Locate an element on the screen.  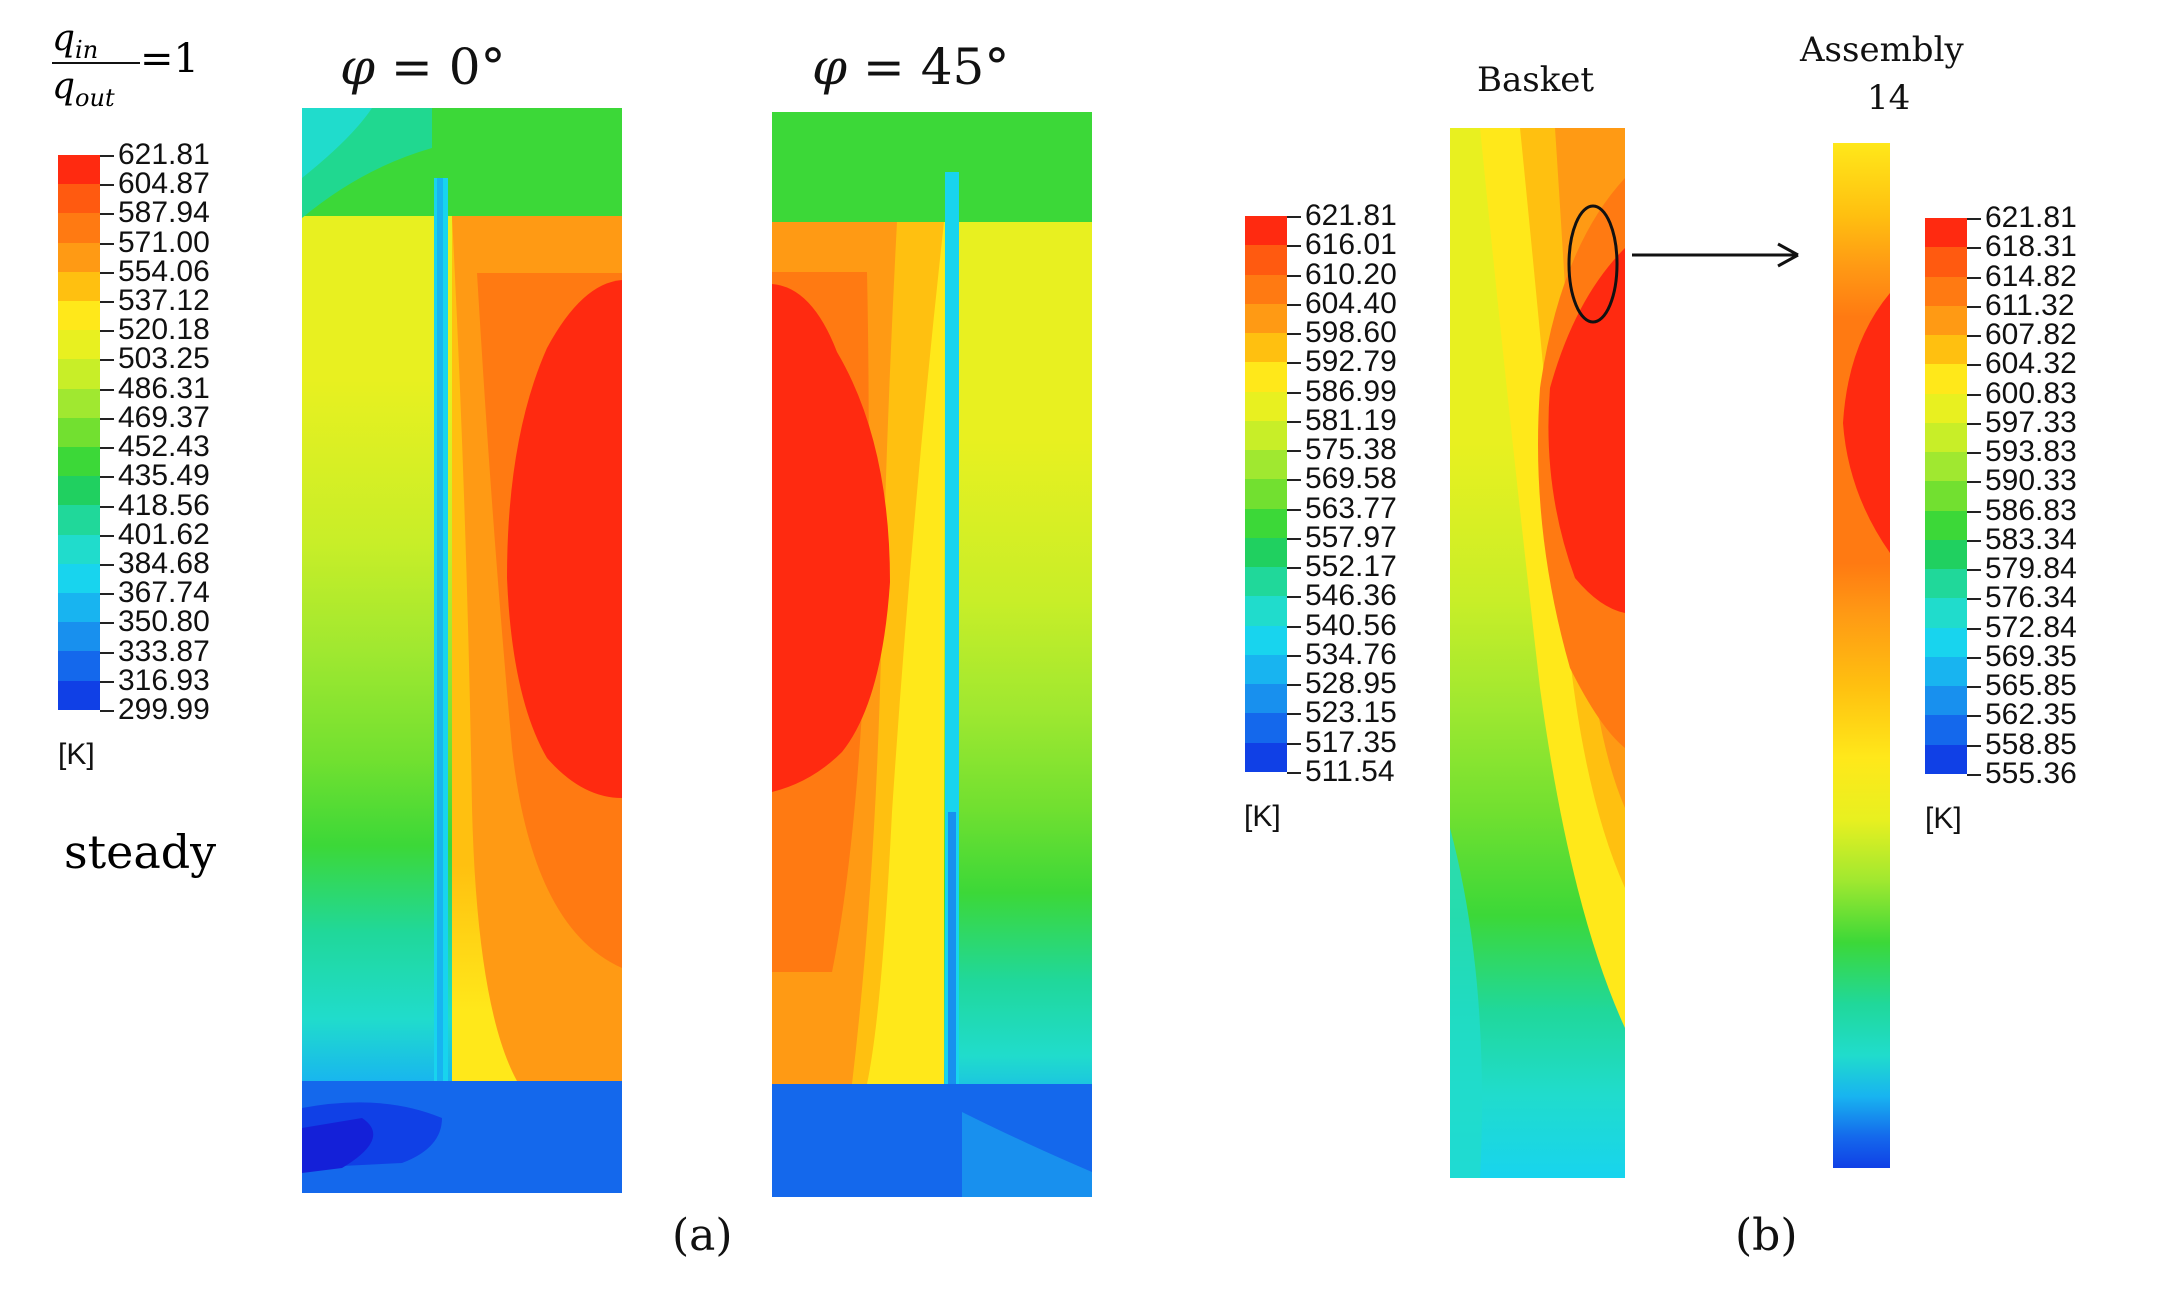
legend-value-label: 350.80 is located at coordinates (164, 622).